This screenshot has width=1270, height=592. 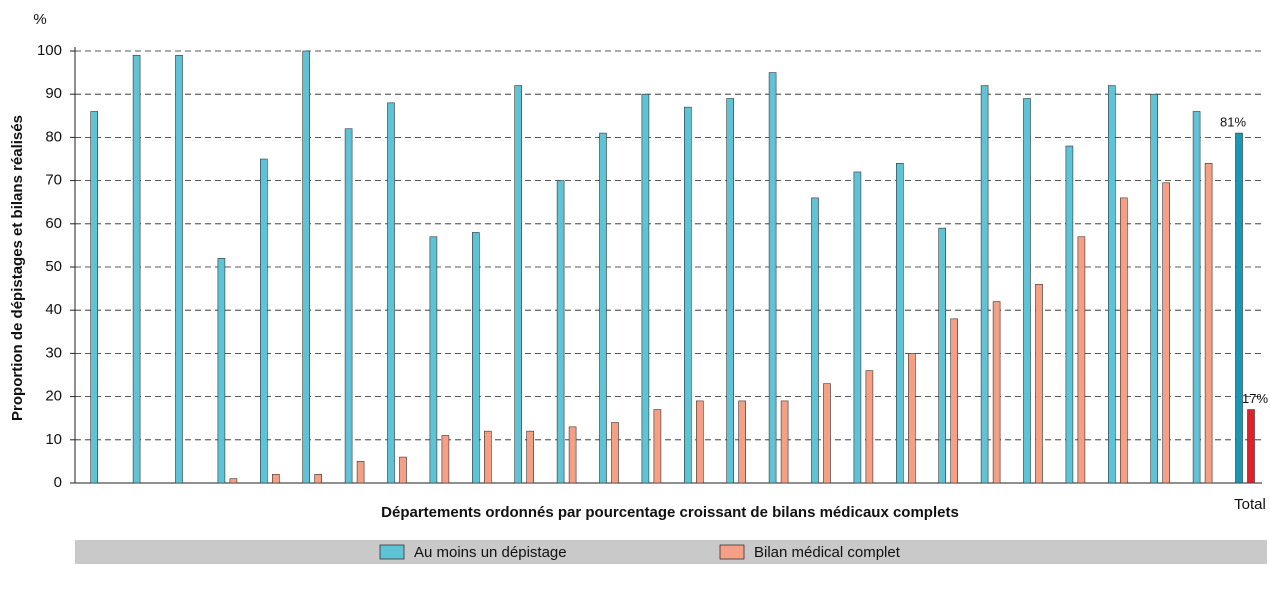 I want to click on y-tick-label: 30, so click(x=53, y=352).